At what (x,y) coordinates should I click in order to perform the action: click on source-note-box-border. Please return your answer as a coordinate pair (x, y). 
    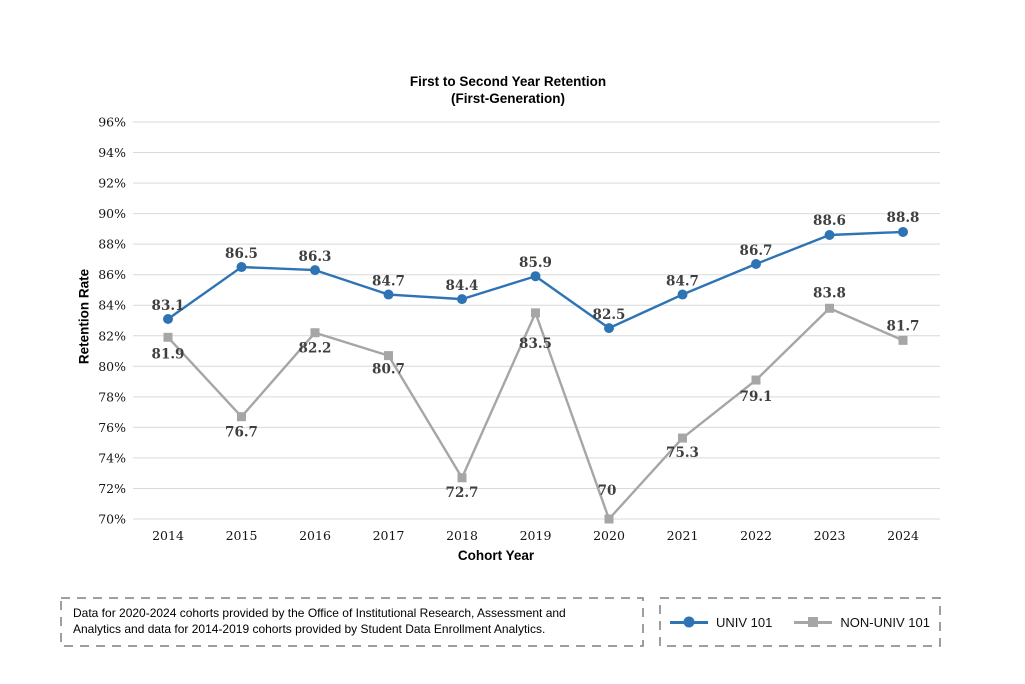
    Looking at the image, I should click on (352, 622).